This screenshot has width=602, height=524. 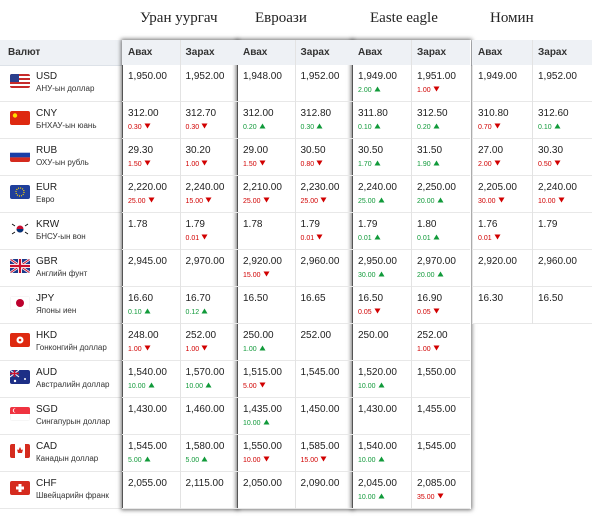 I want to click on rate-change: 2.00, so click(x=369, y=90).